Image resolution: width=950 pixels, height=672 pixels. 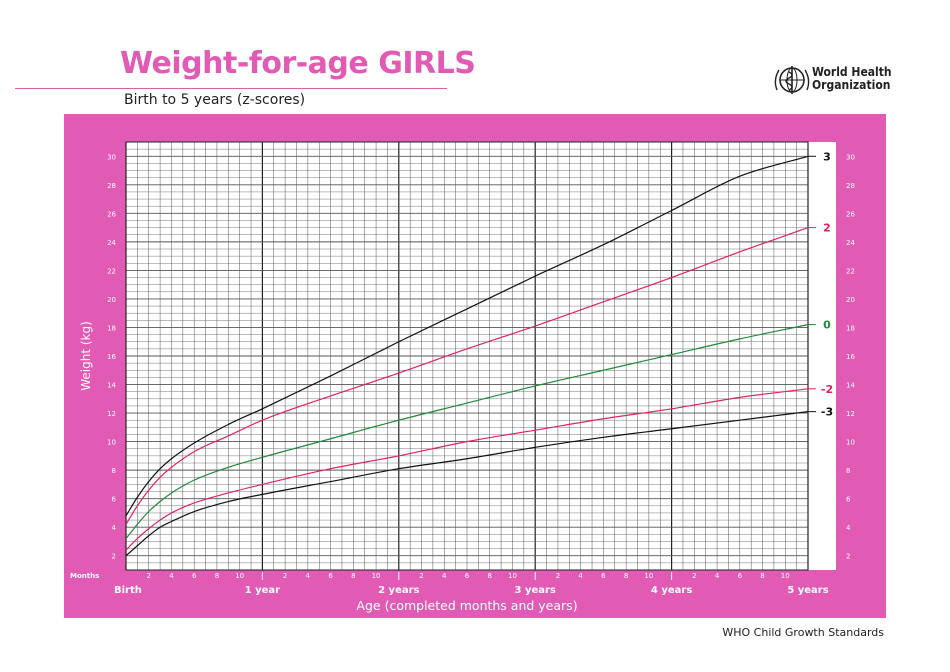 What do you see at coordinates (215, 100) in the screenshot?
I see `page-subtitle: Birth to 5 years (z-scores)` at bounding box center [215, 100].